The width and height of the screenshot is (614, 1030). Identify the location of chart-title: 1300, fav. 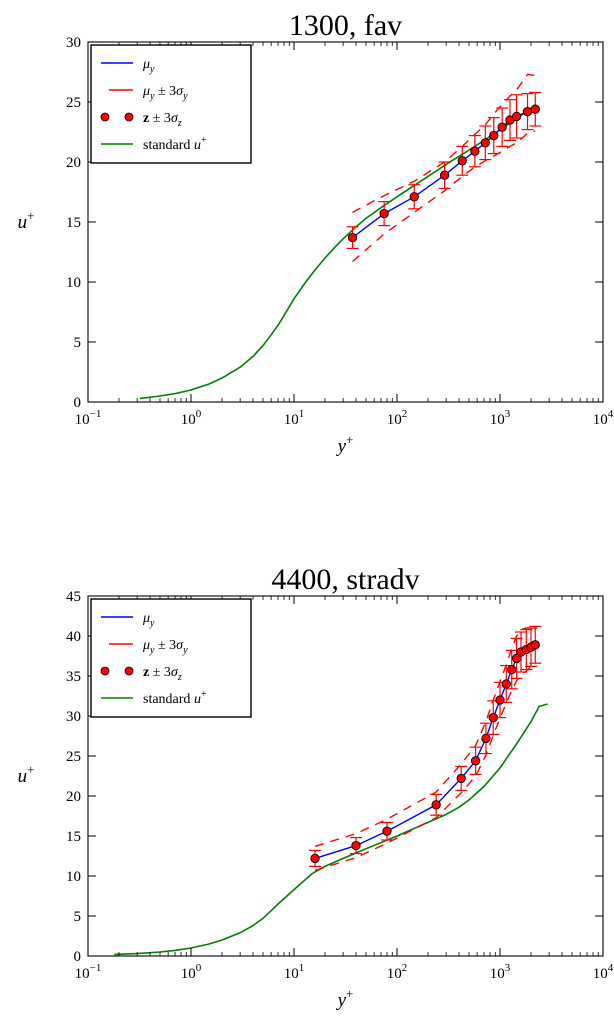
(345, 25).